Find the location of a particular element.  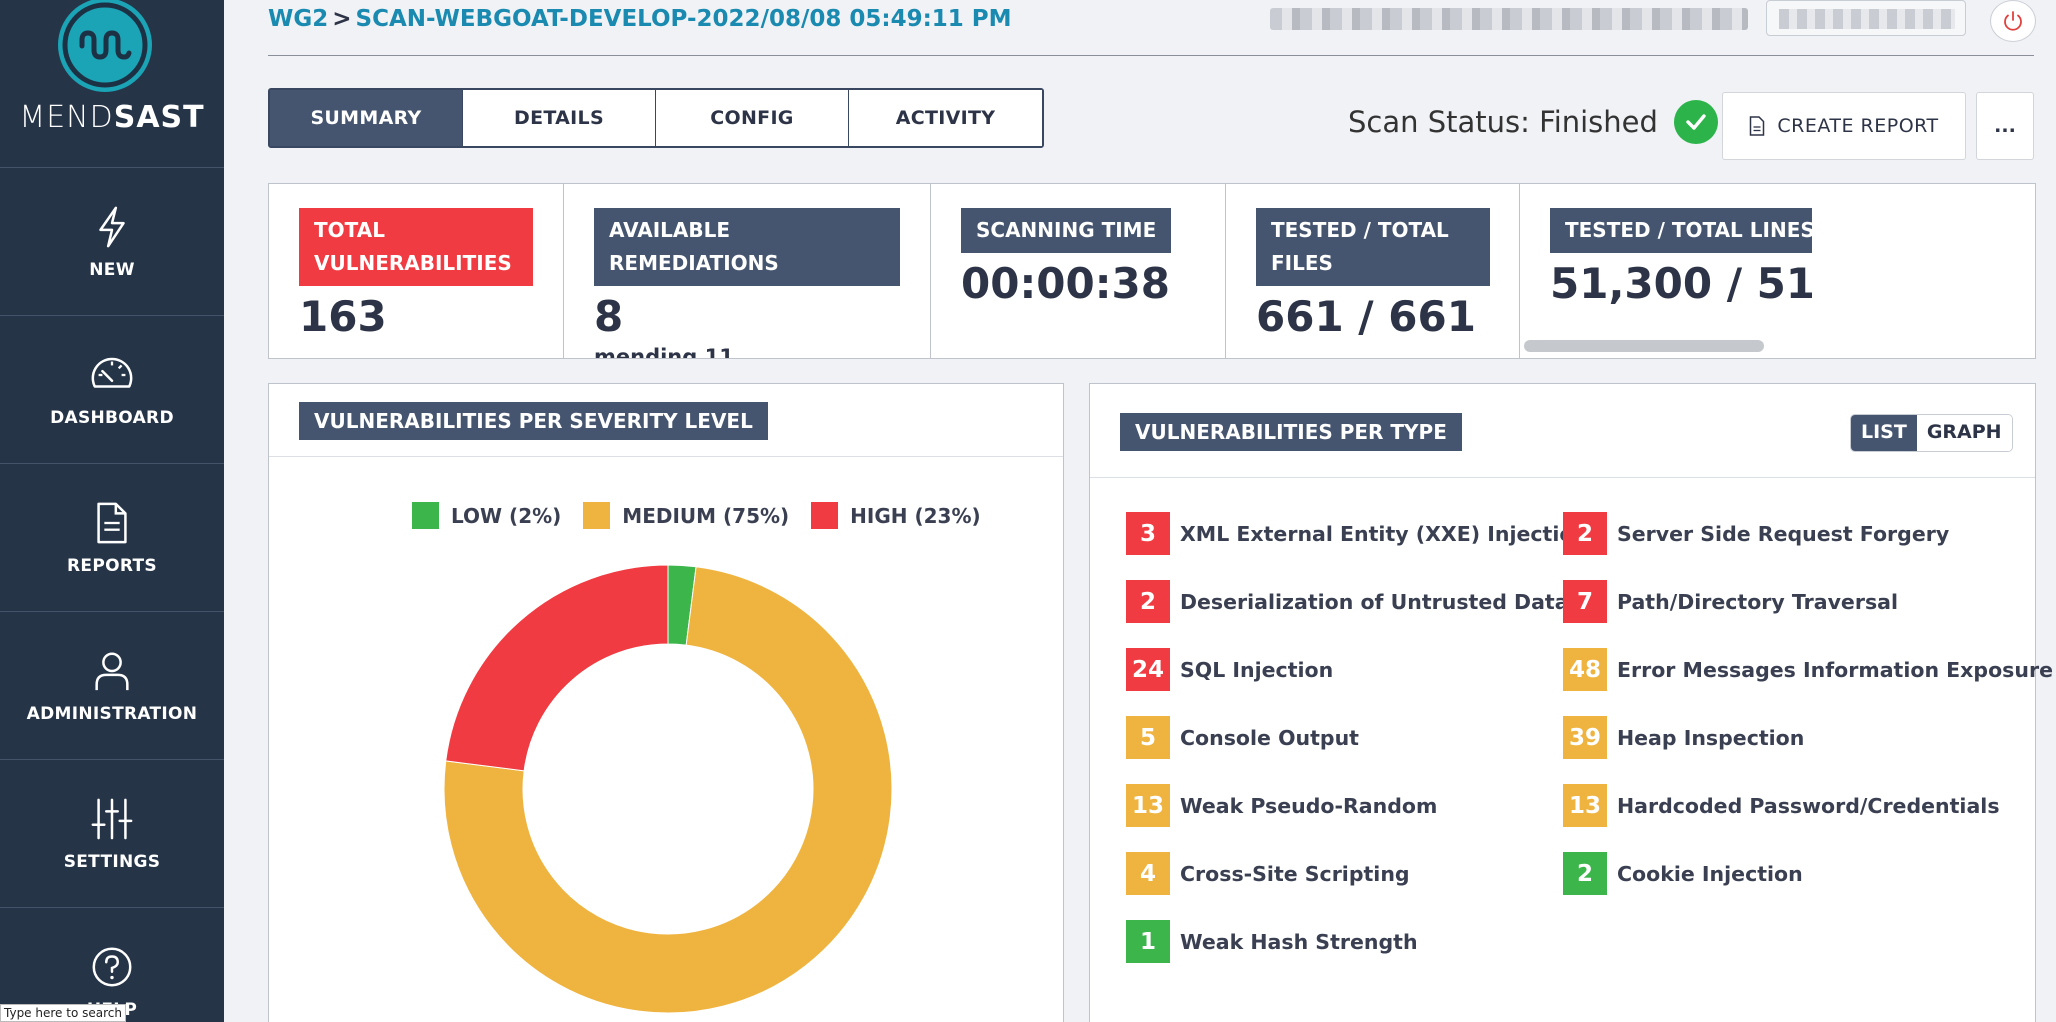

tab-config: CONFIG is located at coordinates (752, 118).